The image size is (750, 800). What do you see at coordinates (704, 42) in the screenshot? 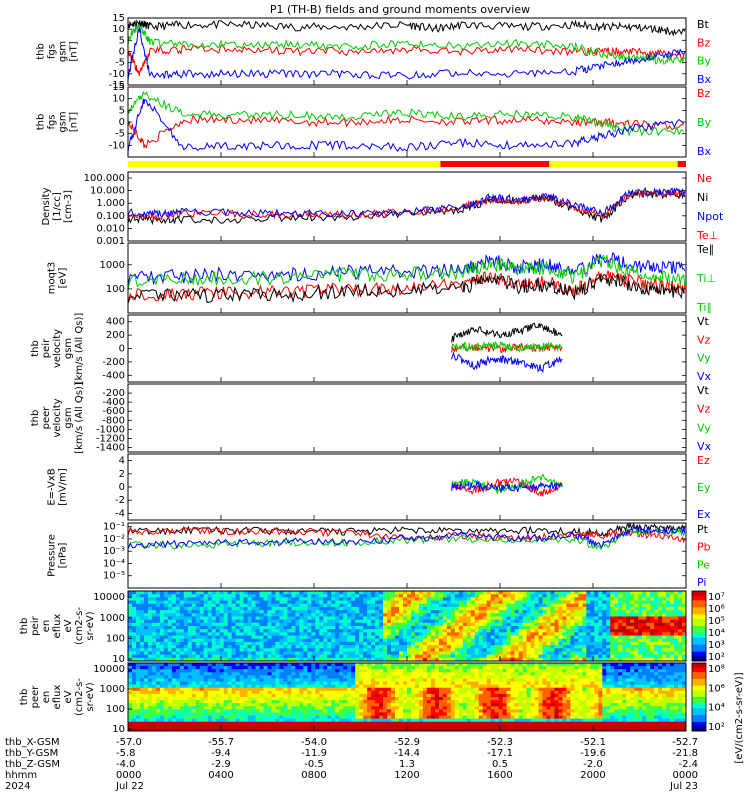
I see `legend-entry: Bz` at bounding box center [704, 42].